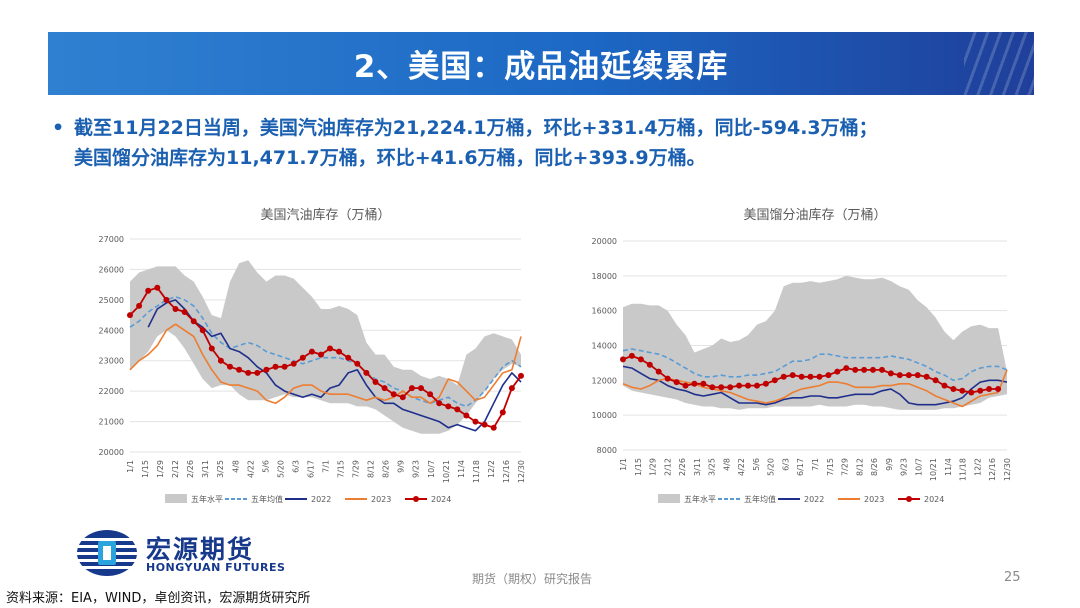 This screenshot has width=1080, height=608. What do you see at coordinates (909, 499) in the screenshot?
I see `chart-2-legend-dot` at bounding box center [909, 499].